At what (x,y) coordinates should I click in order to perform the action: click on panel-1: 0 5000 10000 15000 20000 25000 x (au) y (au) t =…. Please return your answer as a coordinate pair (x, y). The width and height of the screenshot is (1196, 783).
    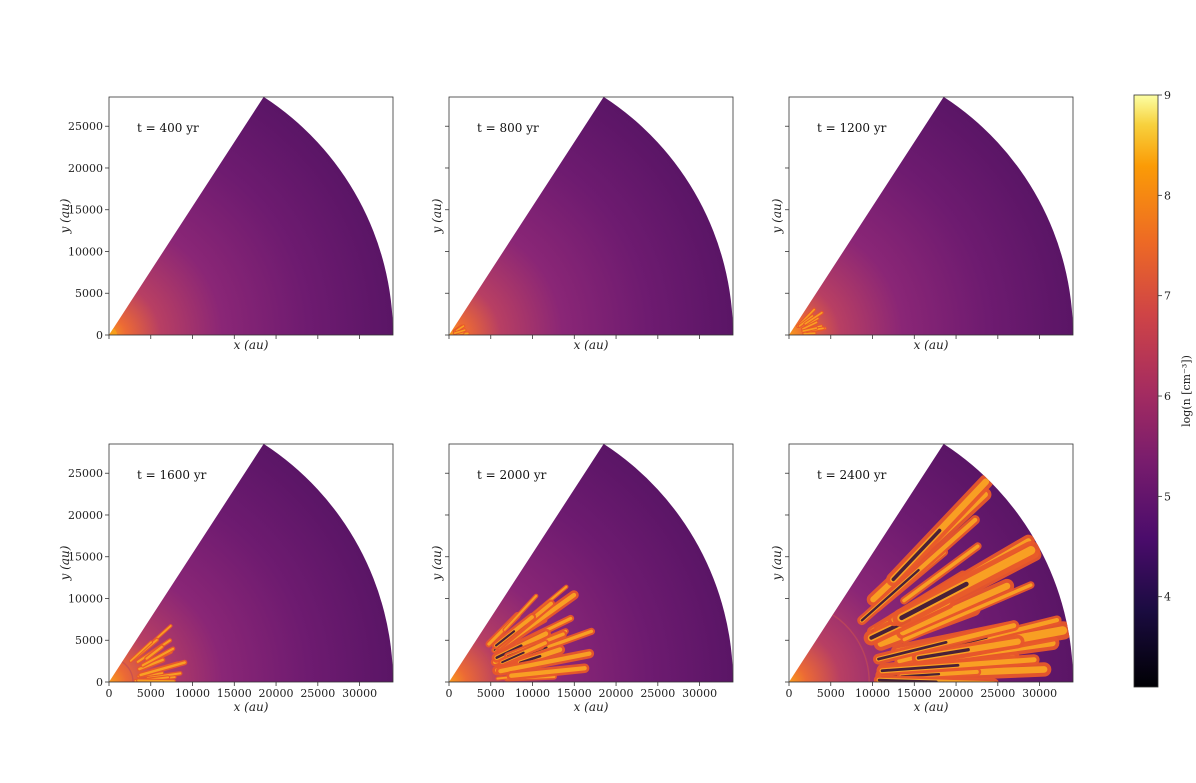
    Looking at the image, I should click on (226, 224).